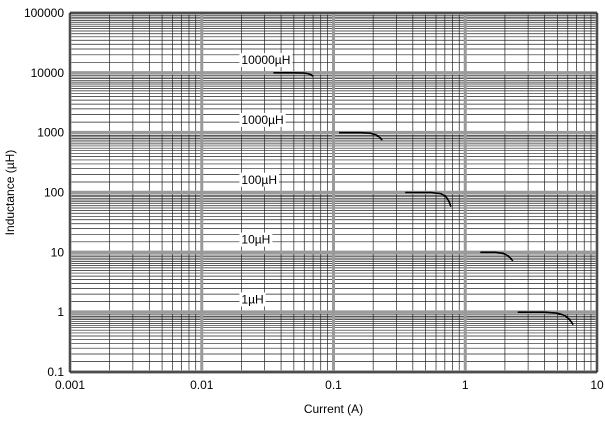  What do you see at coordinates (60, 312) in the screenshot?
I see `y-tick-label: 1` at bounding box center [60, 312].